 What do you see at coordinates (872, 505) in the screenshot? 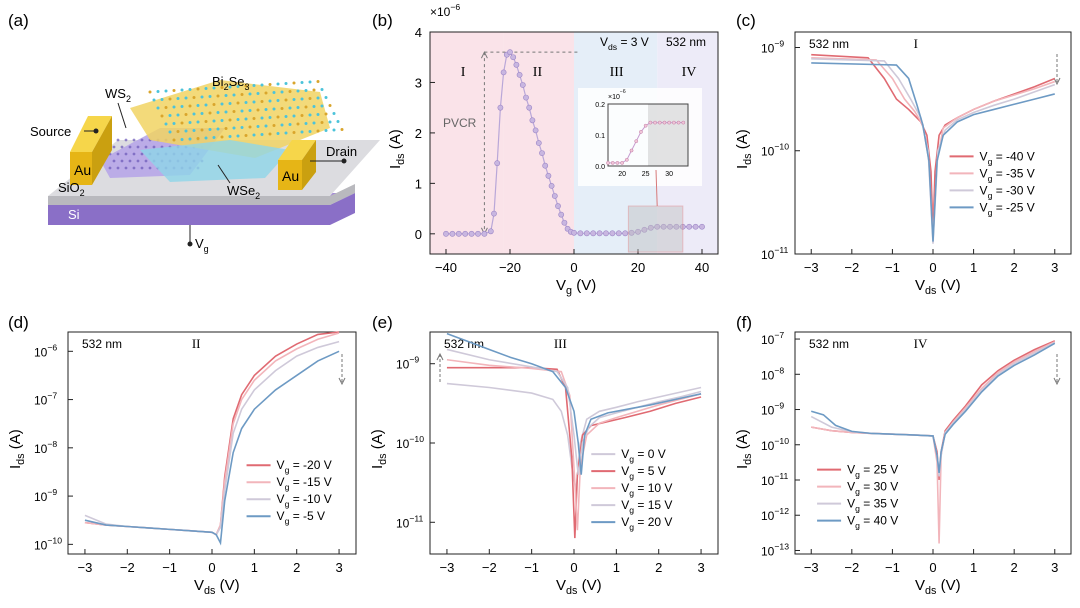
I see `legend-label: Vg = 35 V` at bounding box center [872, 505].